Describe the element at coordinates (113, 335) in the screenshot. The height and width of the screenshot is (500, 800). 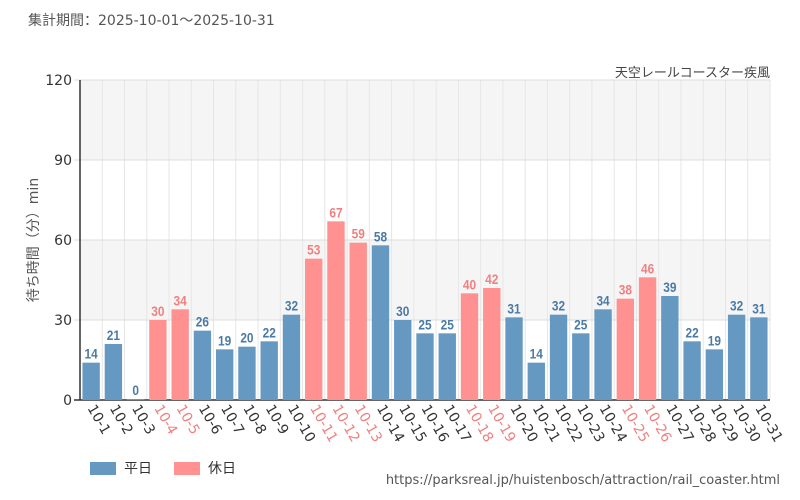
I see `value-label: 21` at that location.